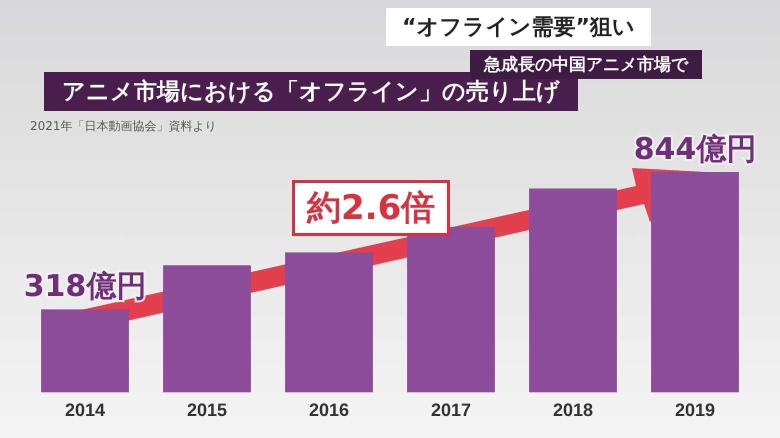 The height and width of the screenshot is (438, 780). What do you see at coordinates (695, 149) in the screenshot?
I see `data-label: 844億円` at bounding box center [695, 149].